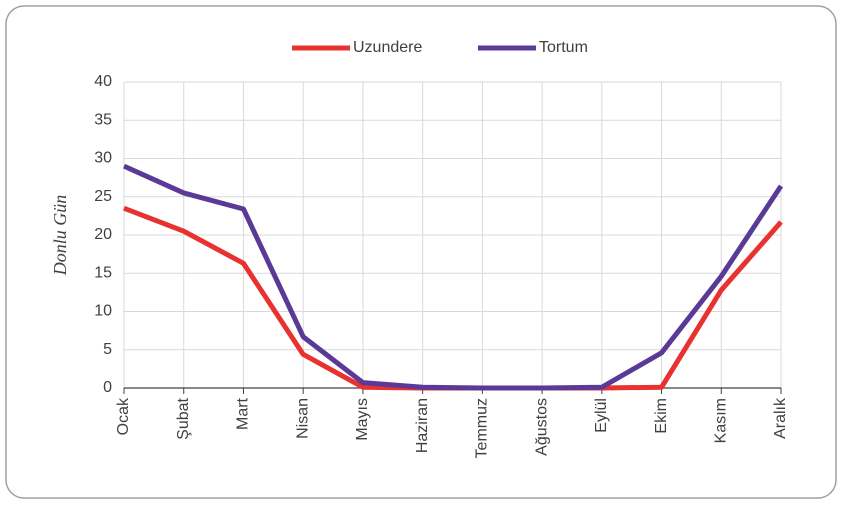 The width and height of the screenshot is (842, 505). I want to click on x-tick-label: Temmuz, so click(482, 428).